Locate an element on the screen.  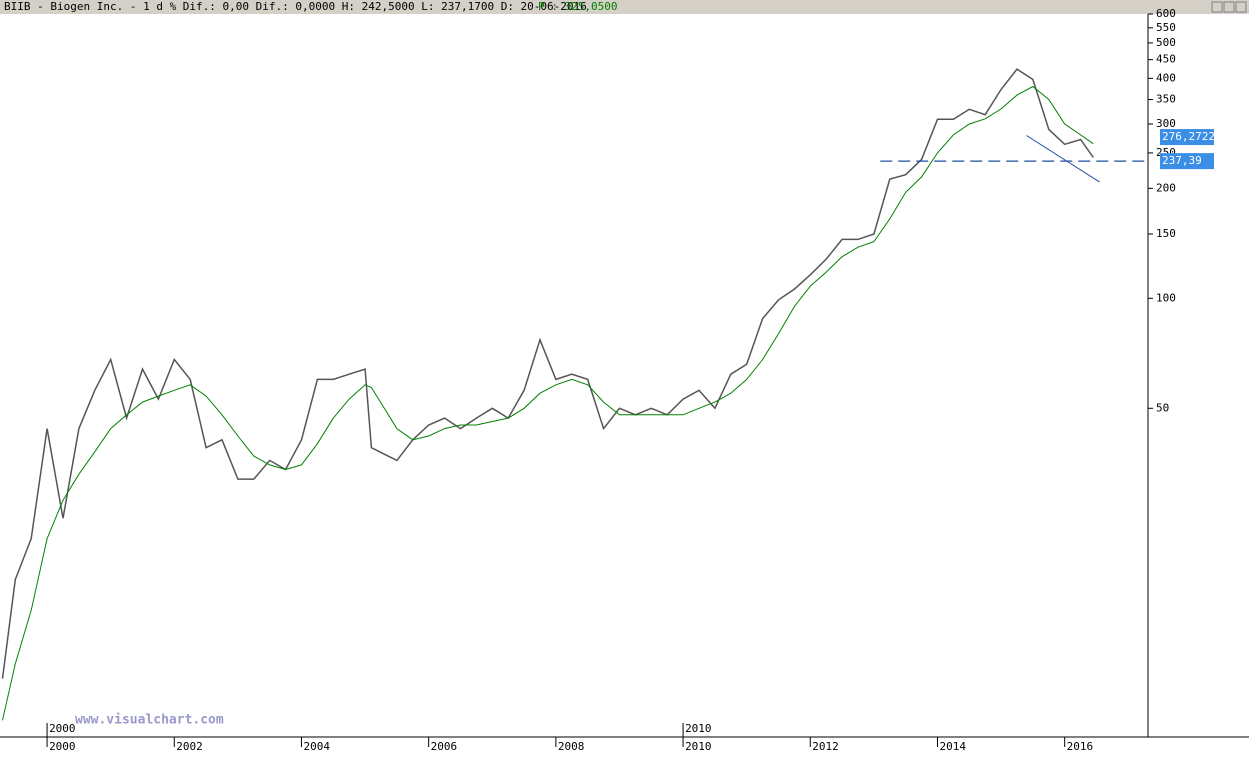
y-tick-label: 150 is located at coordinates (1166, 233).